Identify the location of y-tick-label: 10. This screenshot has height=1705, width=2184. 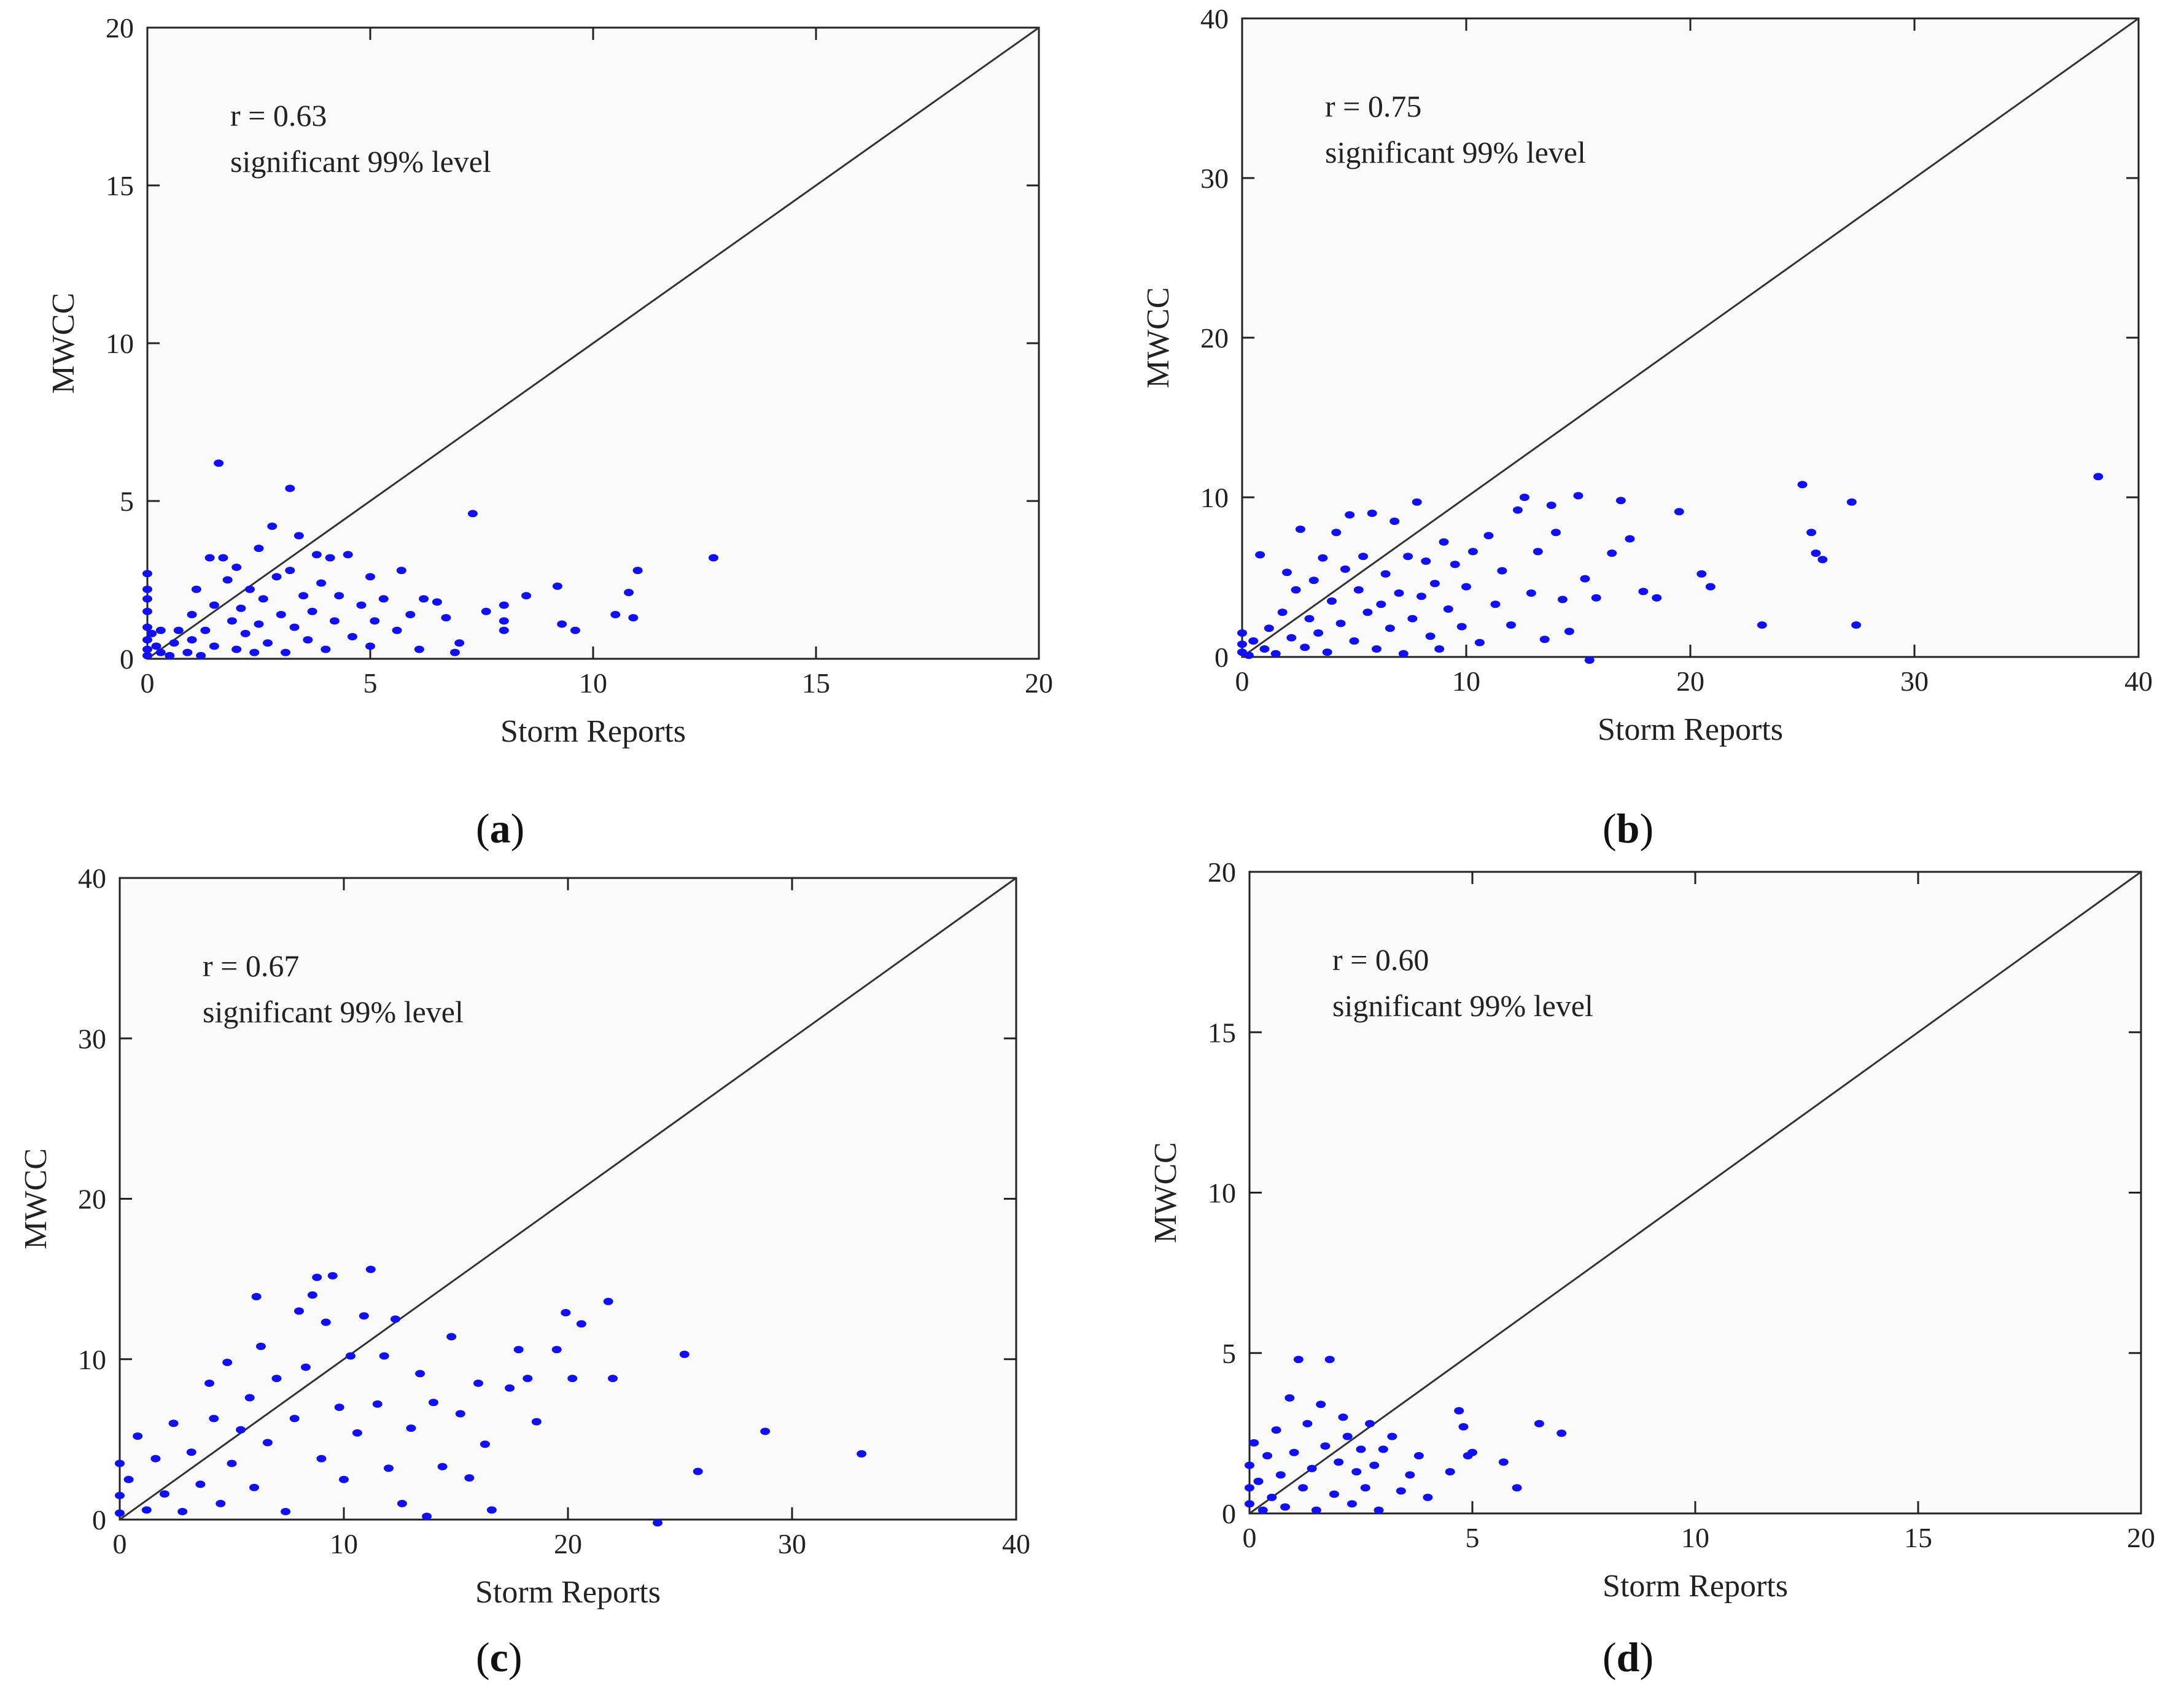
(120, 343).